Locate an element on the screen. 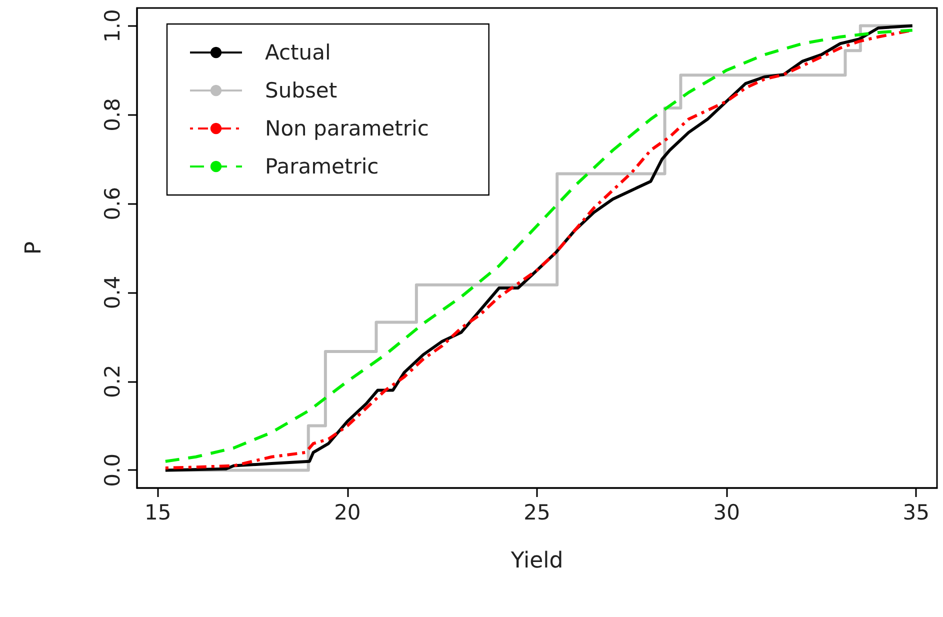  y-tick-label: 0.6 is located at coordinates (112, 203).